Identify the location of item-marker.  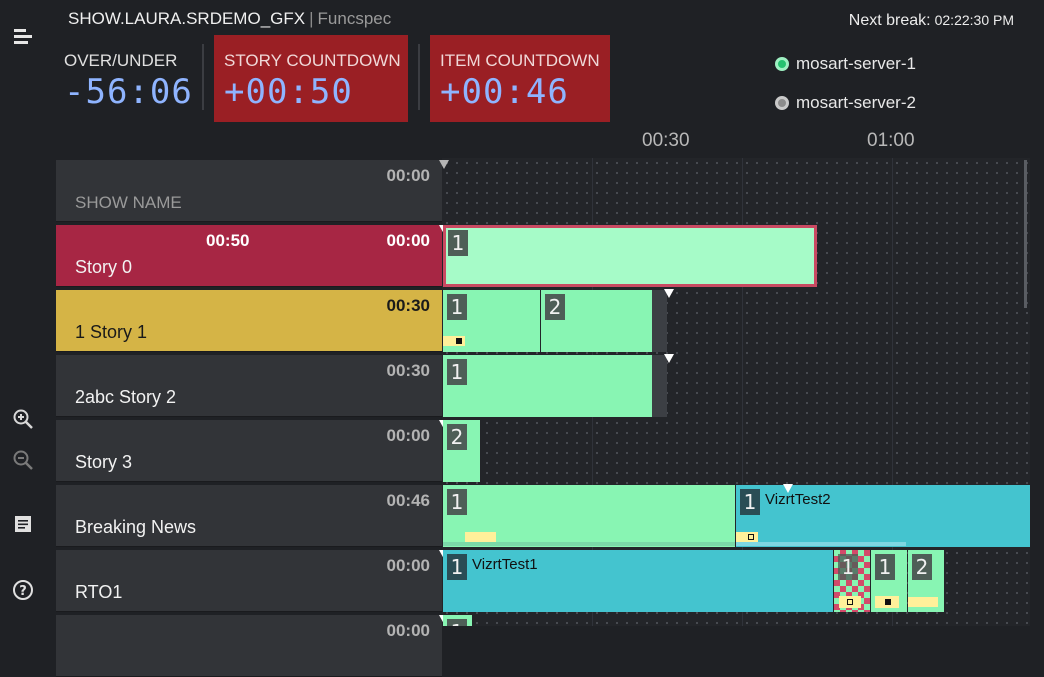
(788, 488).